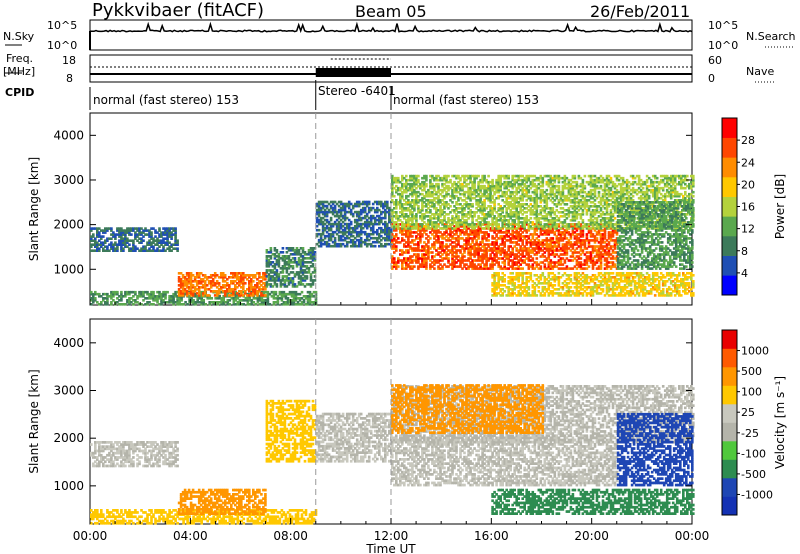  What do you see at coordinates (62, 45) in the screenshot?
I see `noise-left-tick-bottom: 10^0` at bounding box center [62, 45].